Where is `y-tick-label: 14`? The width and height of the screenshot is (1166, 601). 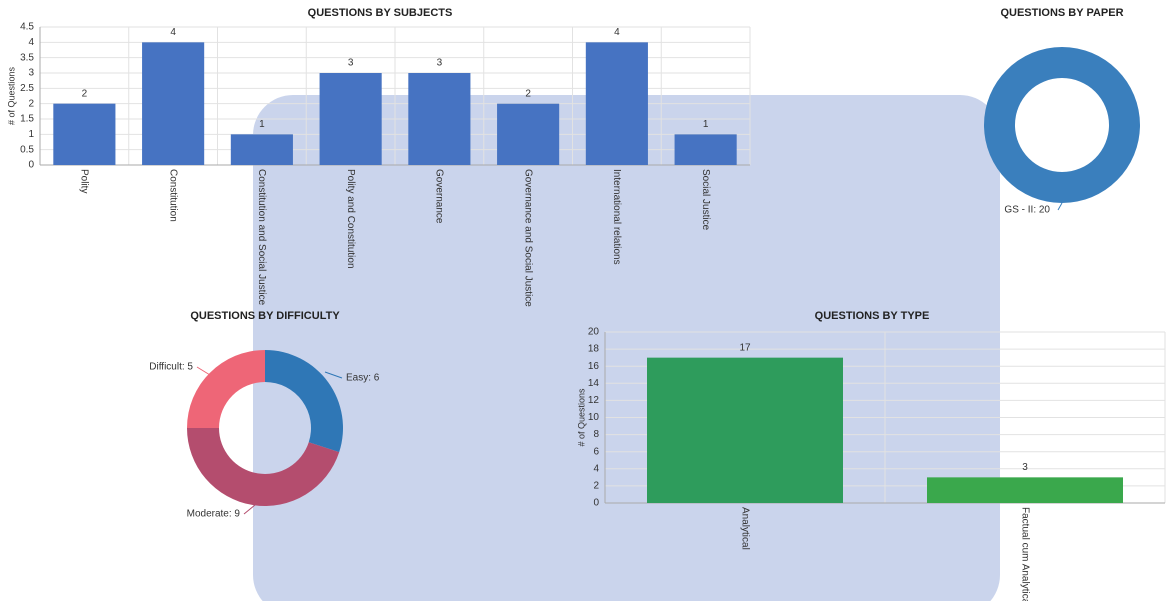 y-tick-label: 14 is located at coordinates (594, 383).